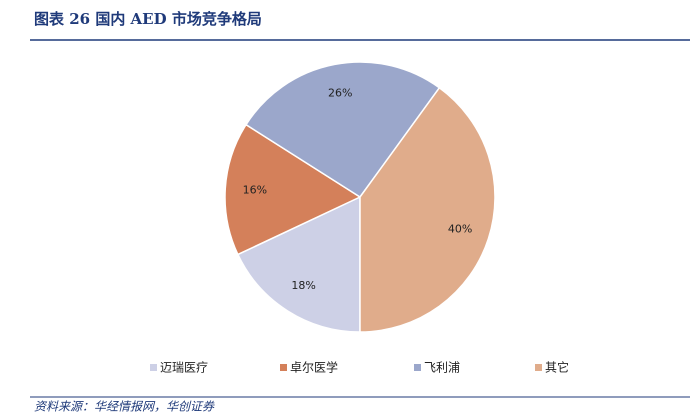  Describe the element at coordinates (442, 368) in the screenshot. I see `legend-label: 飞利浦` at that location.